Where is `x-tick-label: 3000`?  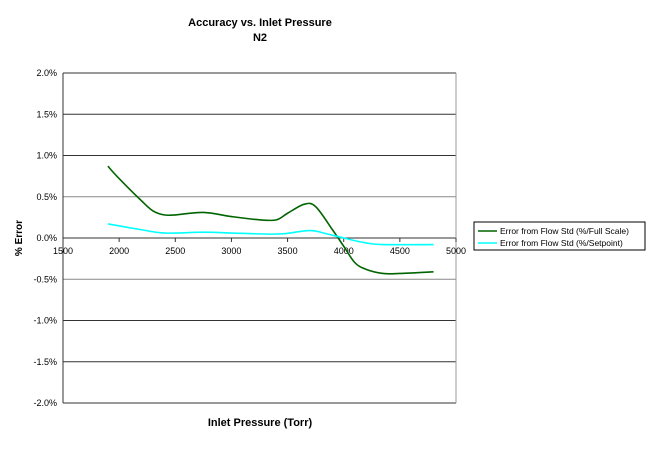 x-tick-label: 3000 is located at coordinates (231, 251).